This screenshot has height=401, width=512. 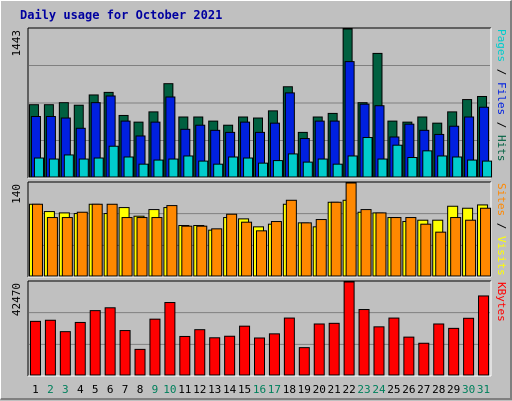 What do you see at coordinates (65, 389) in the screenshot?
I see `x-tick-label-day-3: 3` at bounding box center [65, 389].